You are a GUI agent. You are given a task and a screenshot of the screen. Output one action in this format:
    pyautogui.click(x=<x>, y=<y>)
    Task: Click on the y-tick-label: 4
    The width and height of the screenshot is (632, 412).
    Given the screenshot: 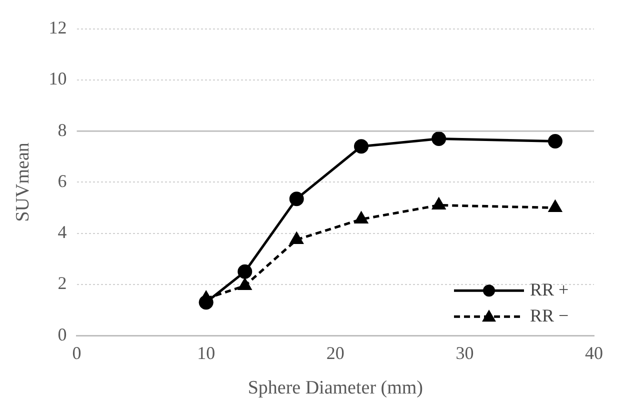 What is the action you would take?
    pyautogui.click(x=62, y=232)
    